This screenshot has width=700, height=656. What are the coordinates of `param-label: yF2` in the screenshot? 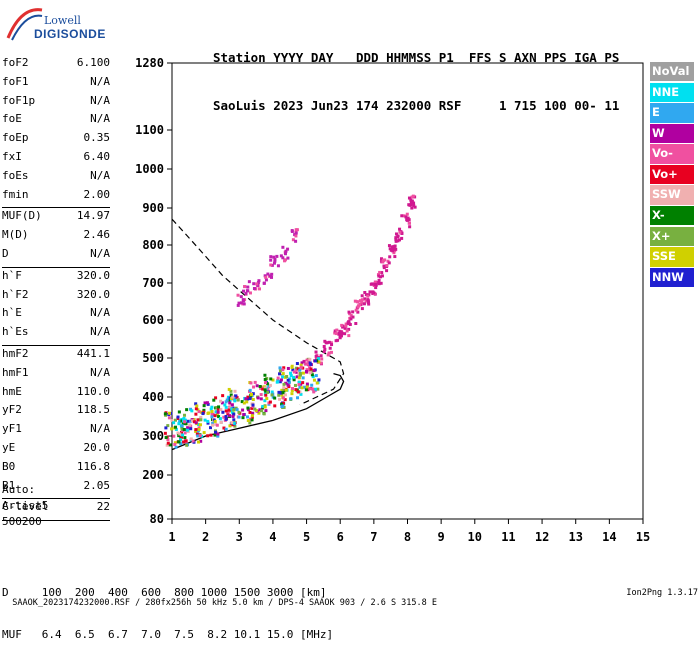 It's located at (12, 410).